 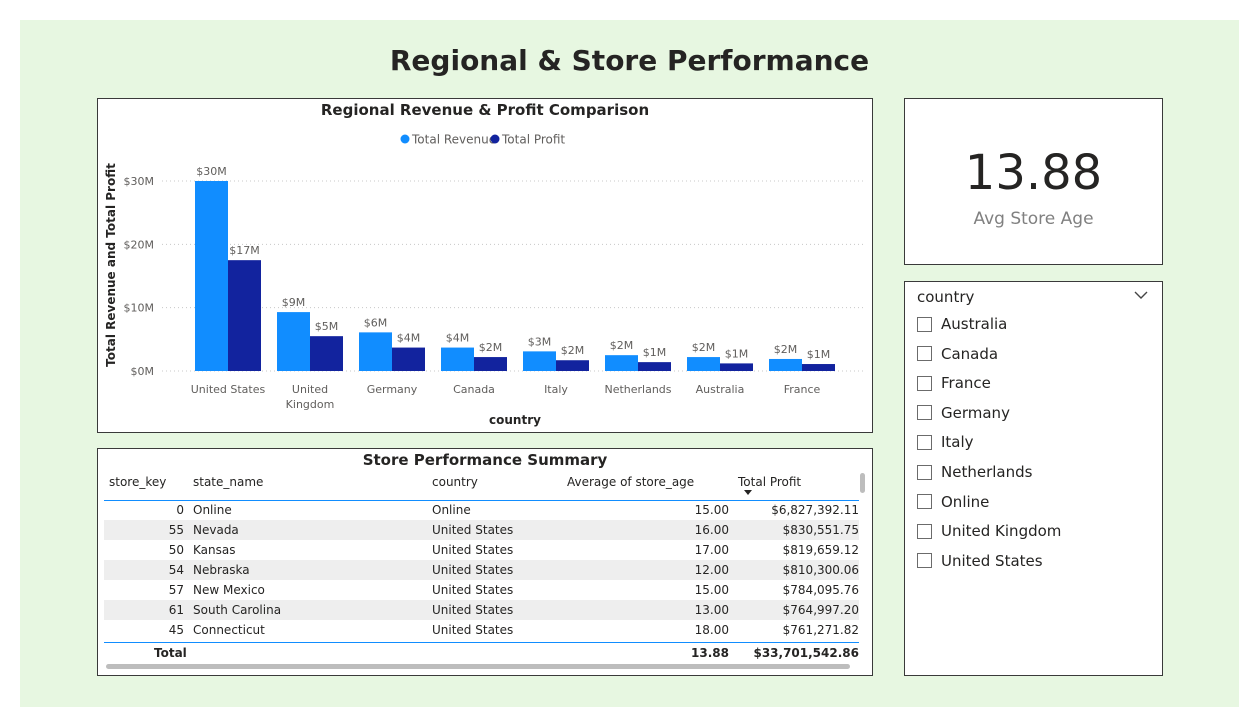 What do you see at coordinates (770, 482) in the screenshot?
I see `column-header-total-profit: Total Profit` at bounding box center [770, 482].